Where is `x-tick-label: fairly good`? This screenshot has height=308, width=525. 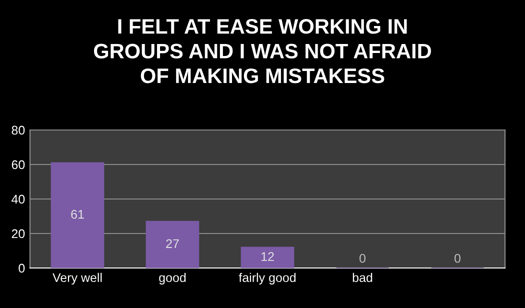 x-tick-label: fairly good is located at coordinates (267, 278).